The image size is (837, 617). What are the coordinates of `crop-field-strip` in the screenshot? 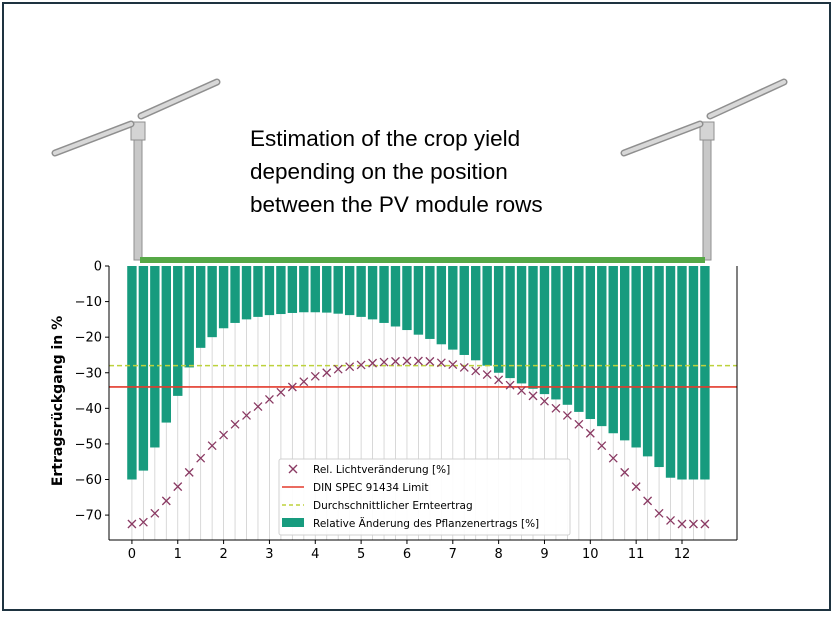 It's located at (422, 260).